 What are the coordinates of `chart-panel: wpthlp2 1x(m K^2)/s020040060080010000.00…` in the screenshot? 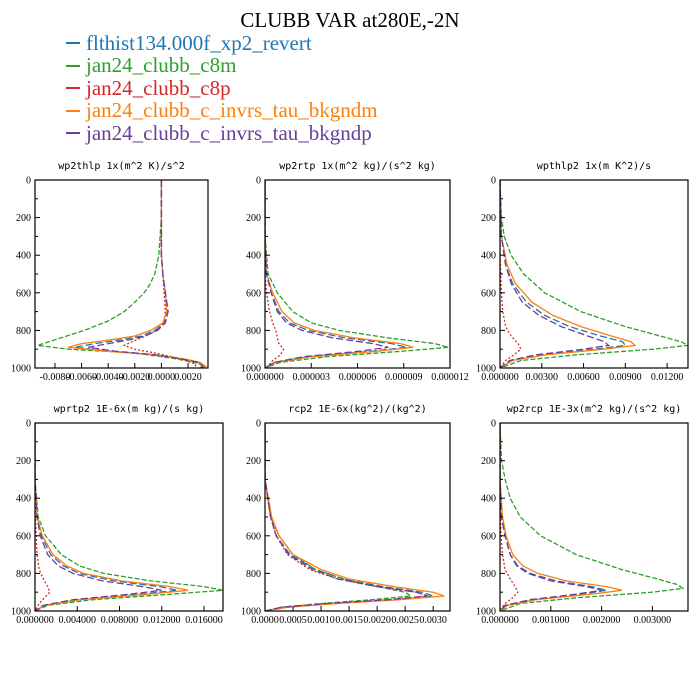 It's located at (582, 272).